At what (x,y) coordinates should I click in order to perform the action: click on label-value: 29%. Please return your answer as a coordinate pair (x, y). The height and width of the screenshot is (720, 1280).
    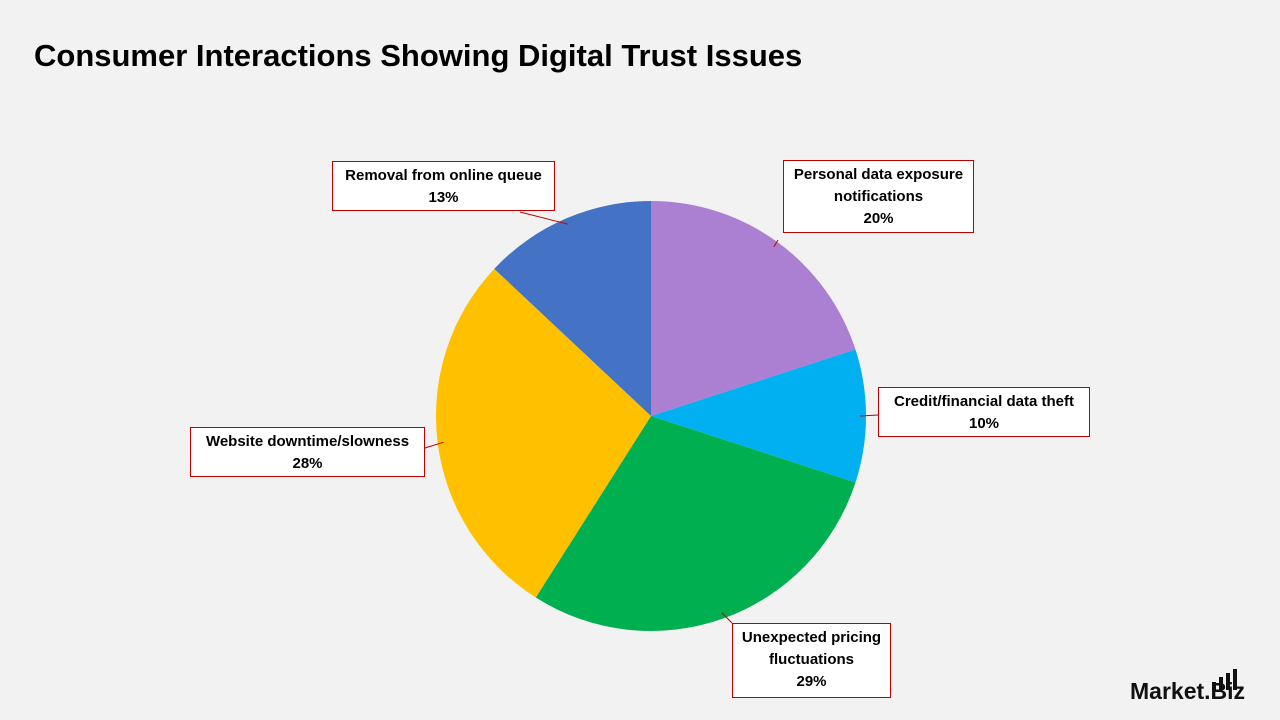
    Looking at the image, I should click on (811, 681).